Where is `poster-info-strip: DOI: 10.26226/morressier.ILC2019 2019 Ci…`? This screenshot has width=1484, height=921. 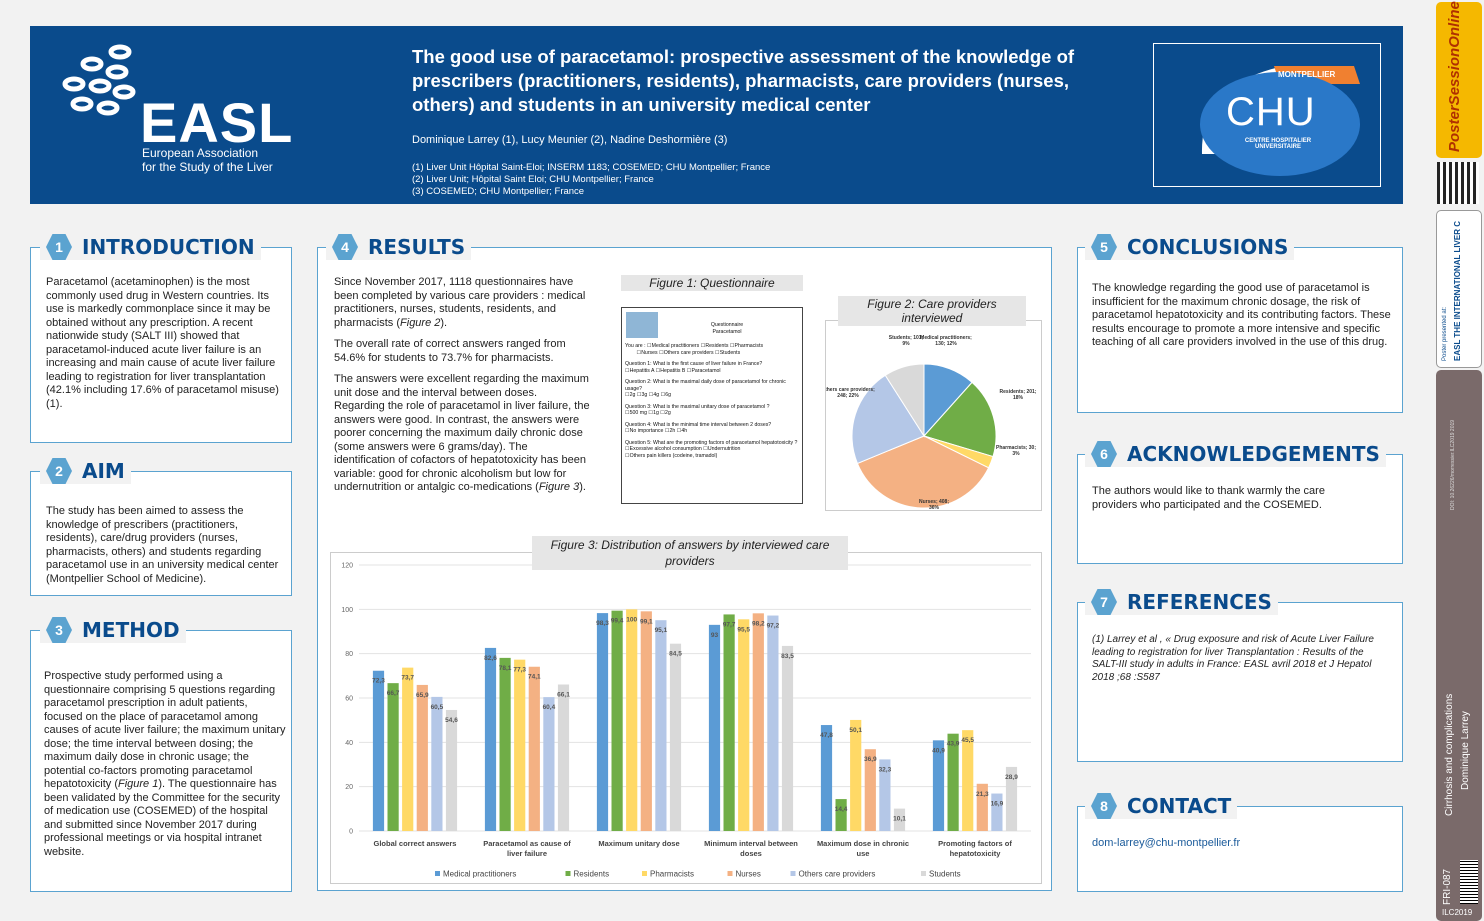 poster-info-strip: DOI: 10.26226/morressier.ILC2019 2019 Ci… is located at coordinates (1459, 645).